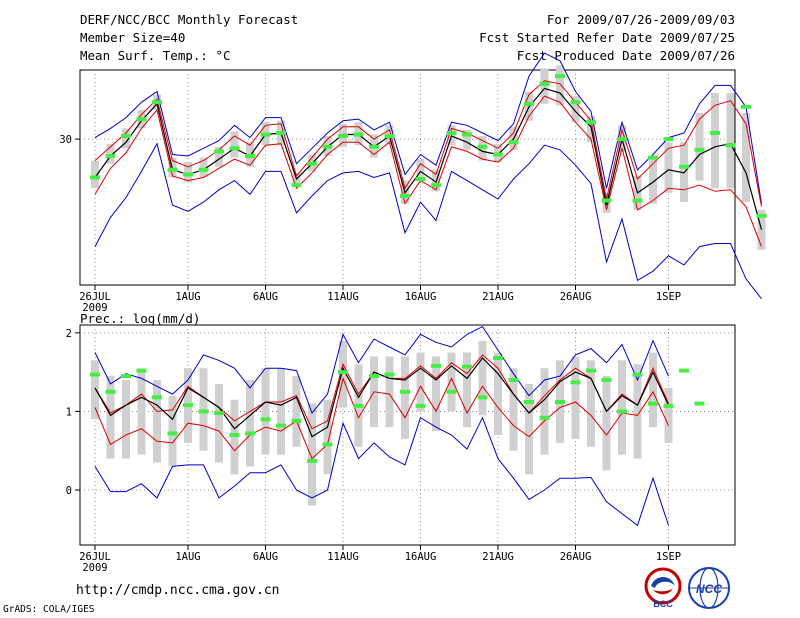 The image size is (800, 618). Describe the element at coordinates (69, 334) in the screenshot. I see `prec-y-tick-label: 2` at that location.